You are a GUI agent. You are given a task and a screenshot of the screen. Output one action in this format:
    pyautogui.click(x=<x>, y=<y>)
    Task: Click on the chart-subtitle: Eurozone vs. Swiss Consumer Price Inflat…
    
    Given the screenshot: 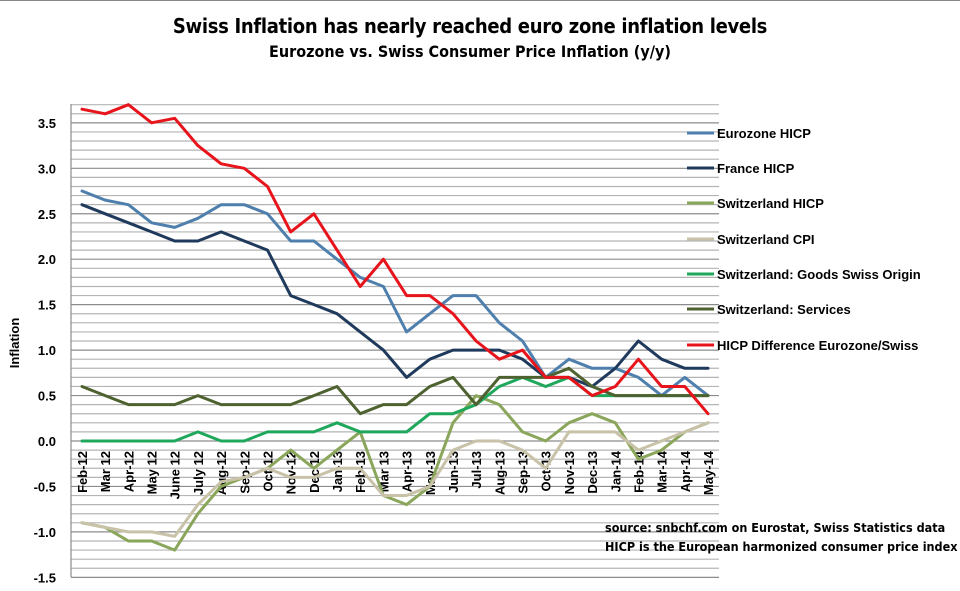 What is the action you would take?
    pyautogui.click(x=470, y=51)
    